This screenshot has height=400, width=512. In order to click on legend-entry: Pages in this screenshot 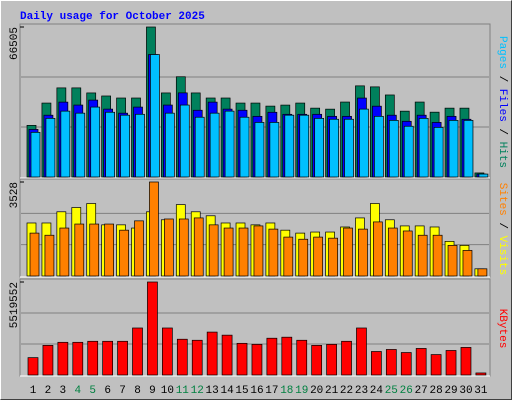, I will do `click(502, 52)`.